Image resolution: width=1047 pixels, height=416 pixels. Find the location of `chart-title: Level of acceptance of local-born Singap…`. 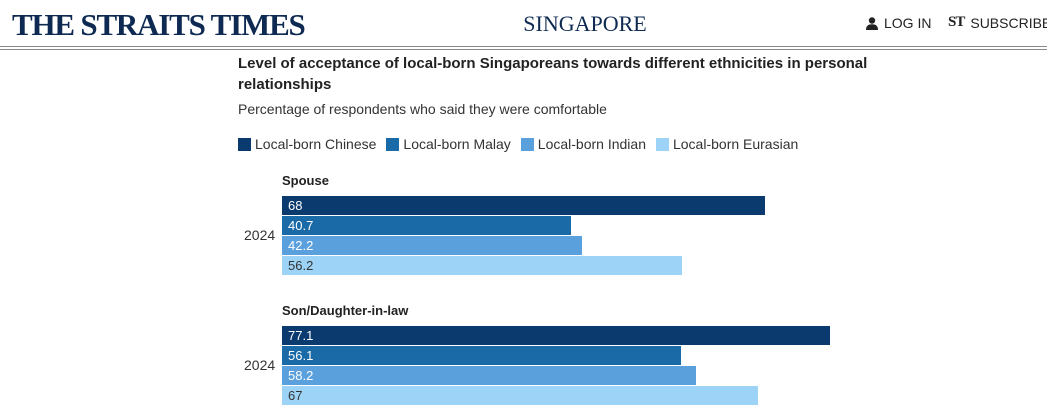

chart-title: Level of acceptance of local-born Singap… is located at coordinates (553, 74).